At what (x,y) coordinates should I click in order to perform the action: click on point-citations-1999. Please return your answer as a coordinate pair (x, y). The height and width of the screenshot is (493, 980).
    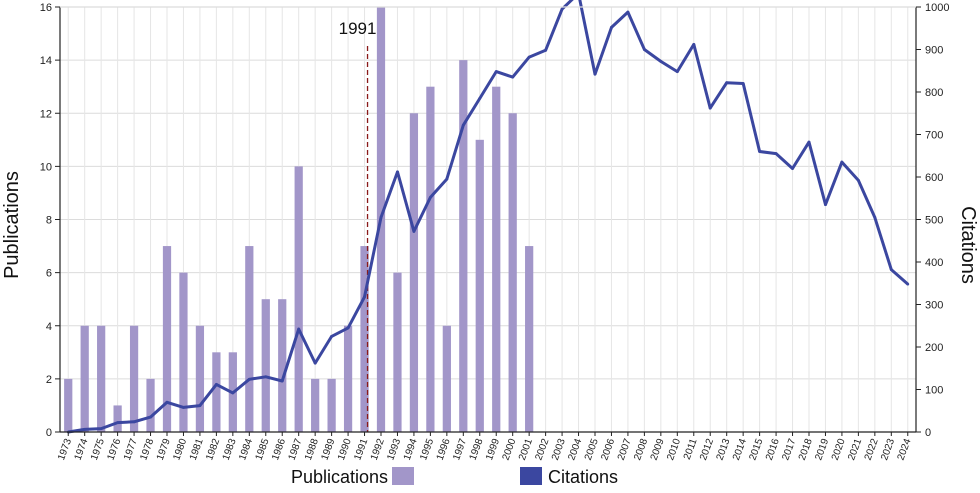
    Looking at the image, I should click on (496, 71).